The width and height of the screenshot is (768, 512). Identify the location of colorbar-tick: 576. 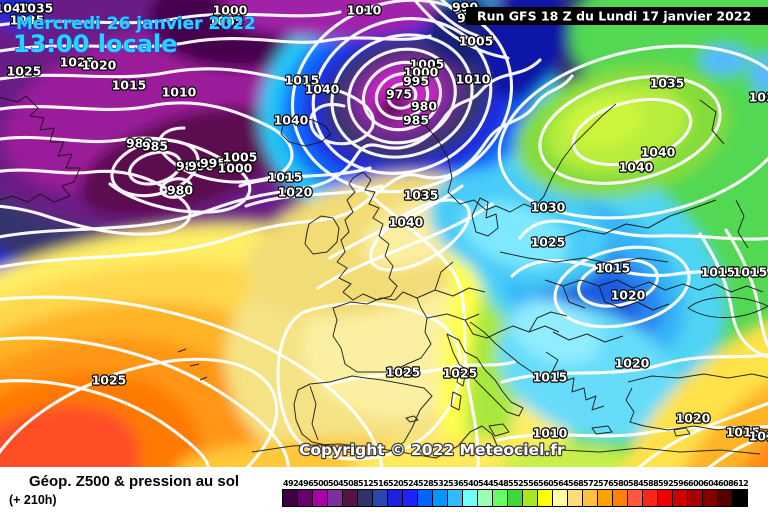
(606, 483).